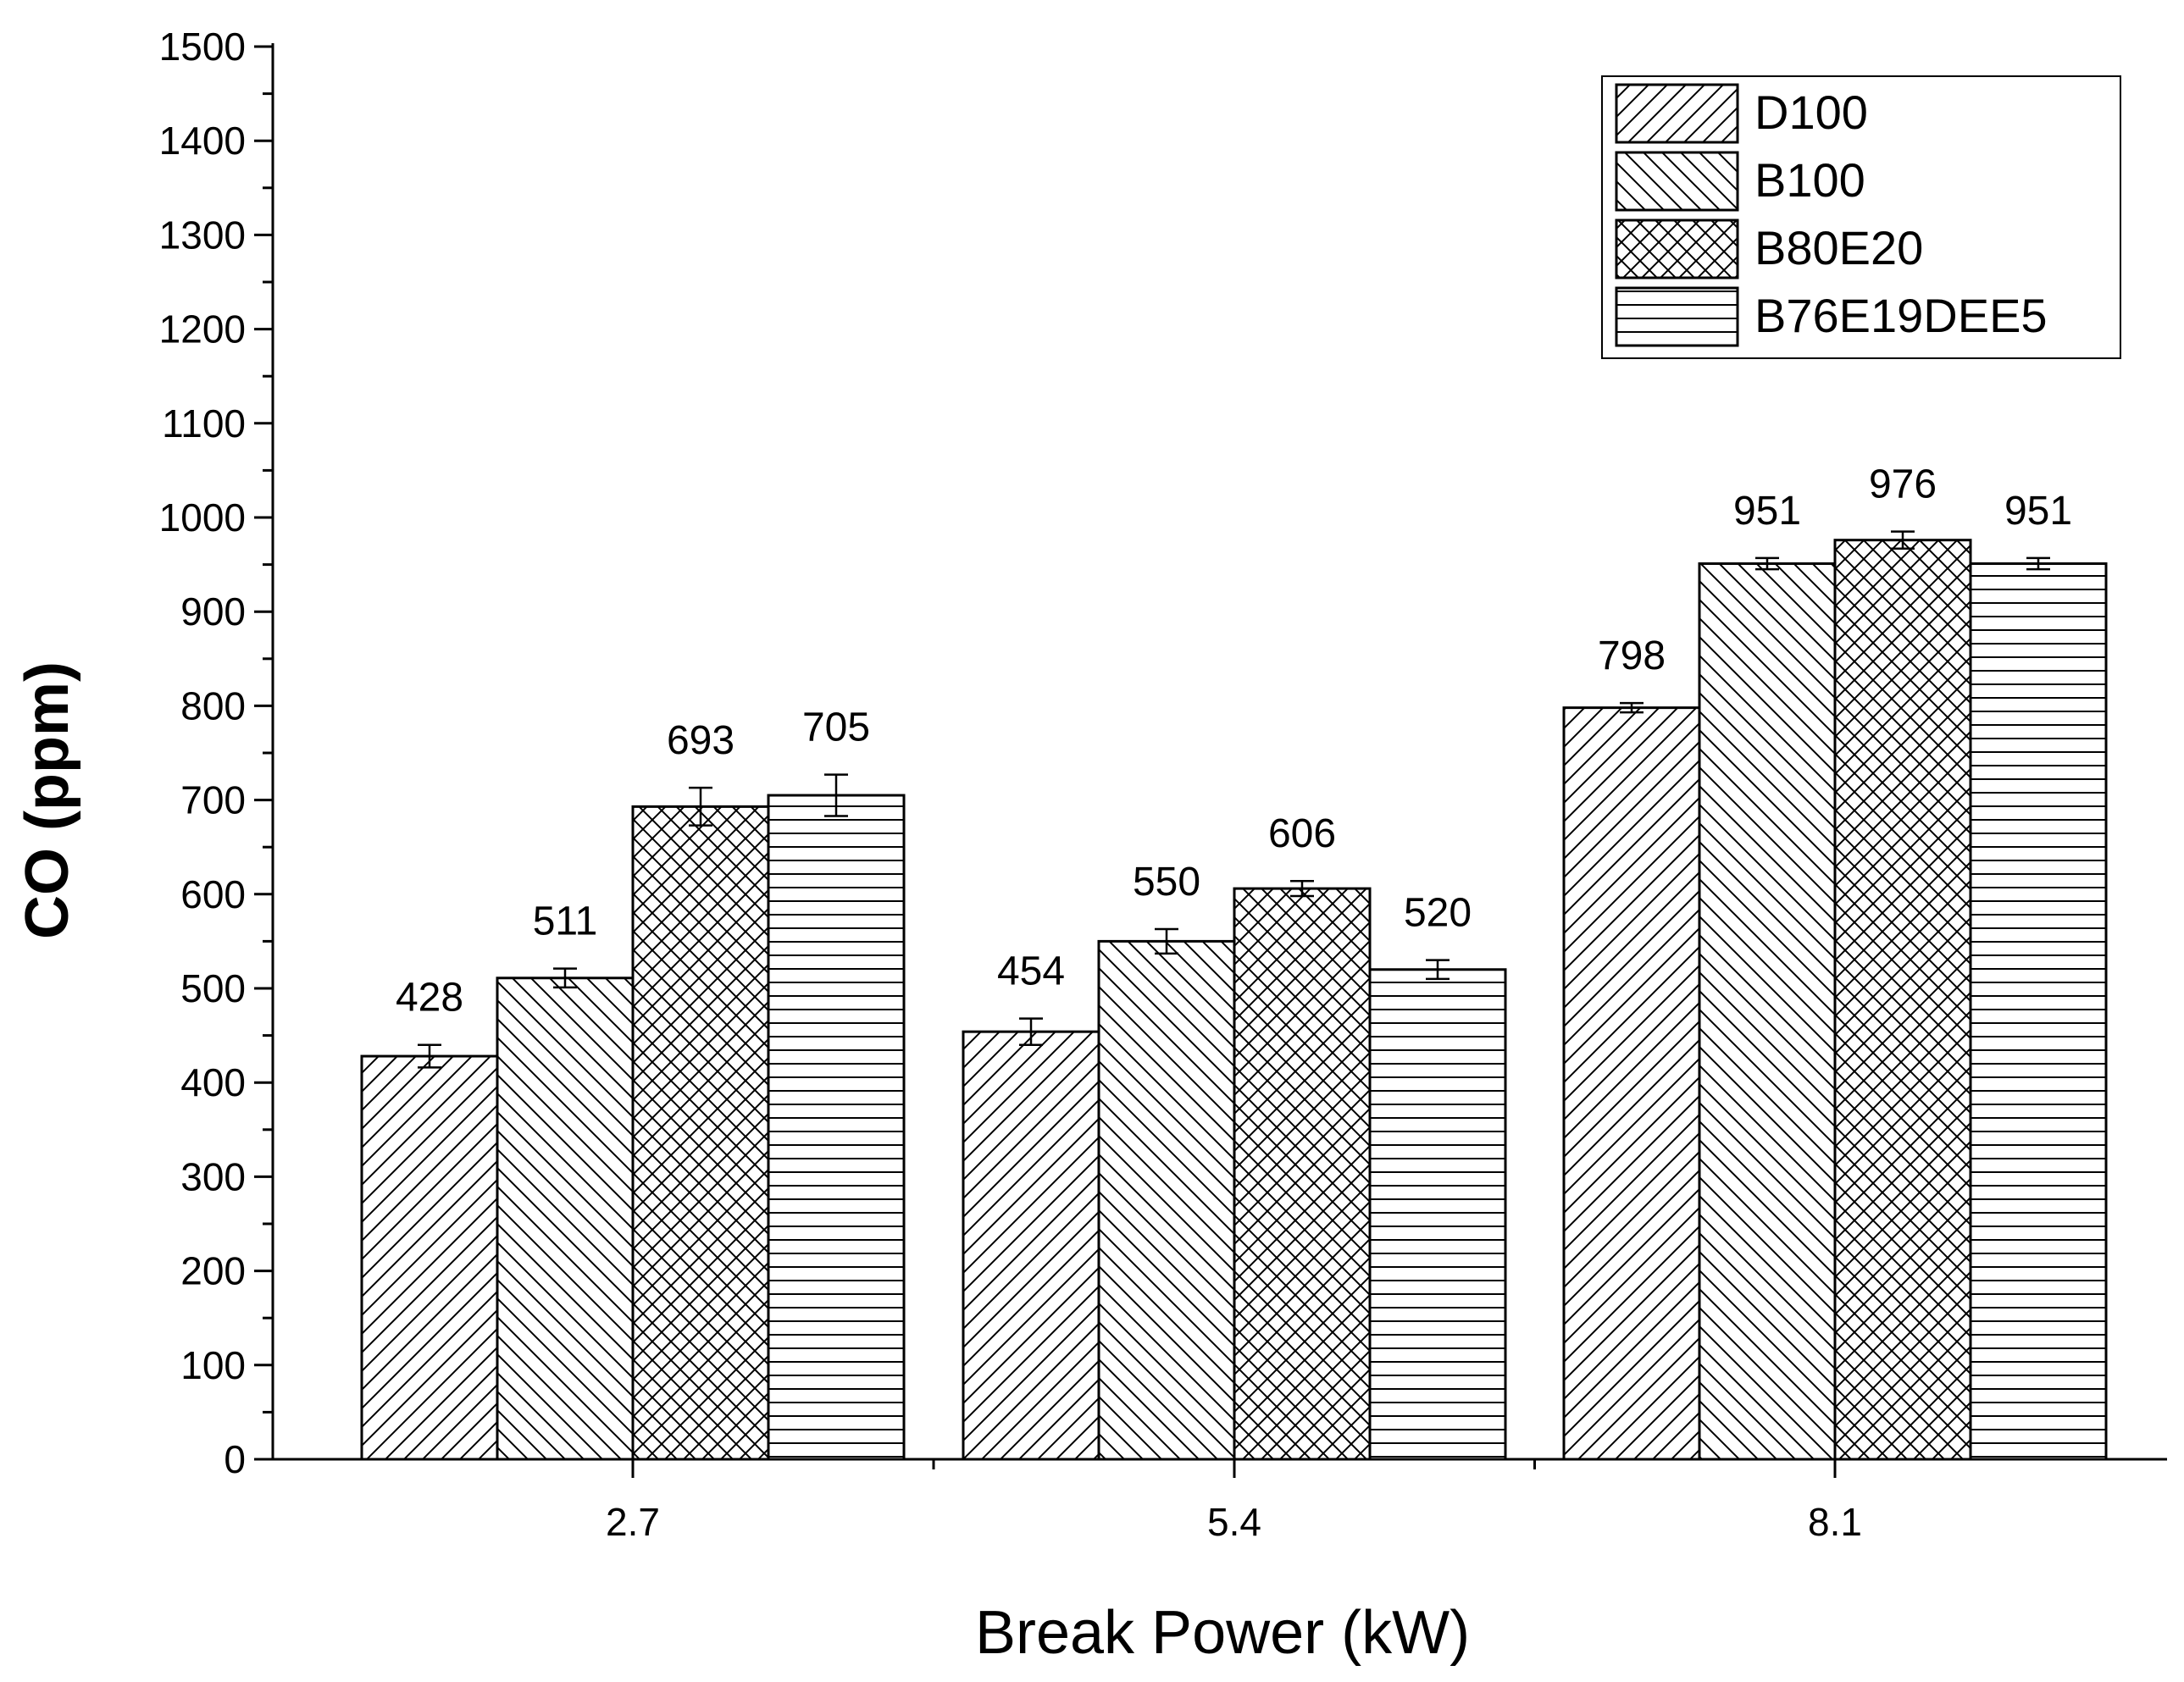  Describe the element at coordinates (1677, 181) in the screenshot. I see `legend-swatch-b100` at that location.